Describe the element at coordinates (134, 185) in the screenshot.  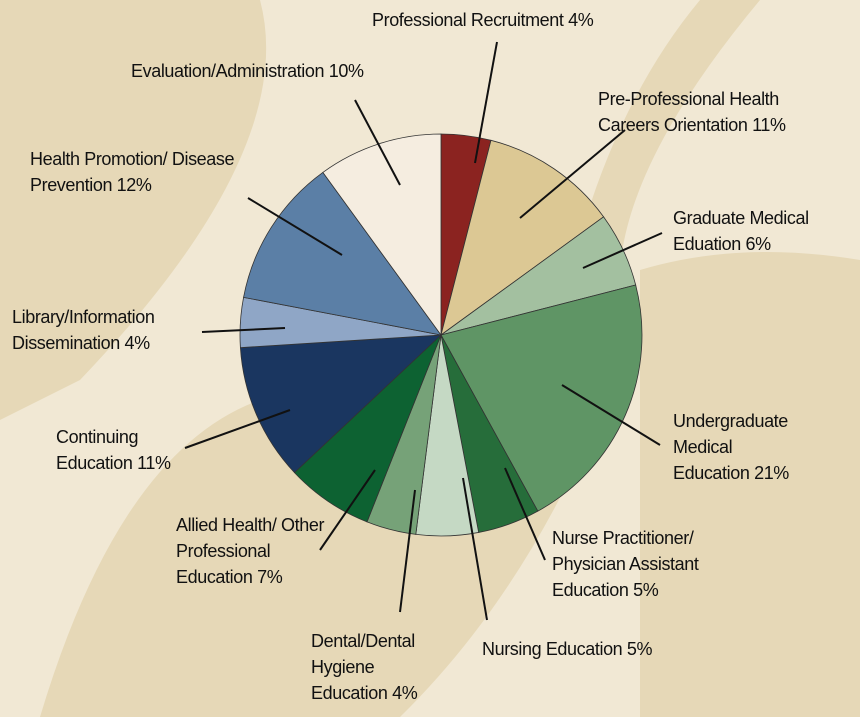
I see `value-label: 12%` at that location.